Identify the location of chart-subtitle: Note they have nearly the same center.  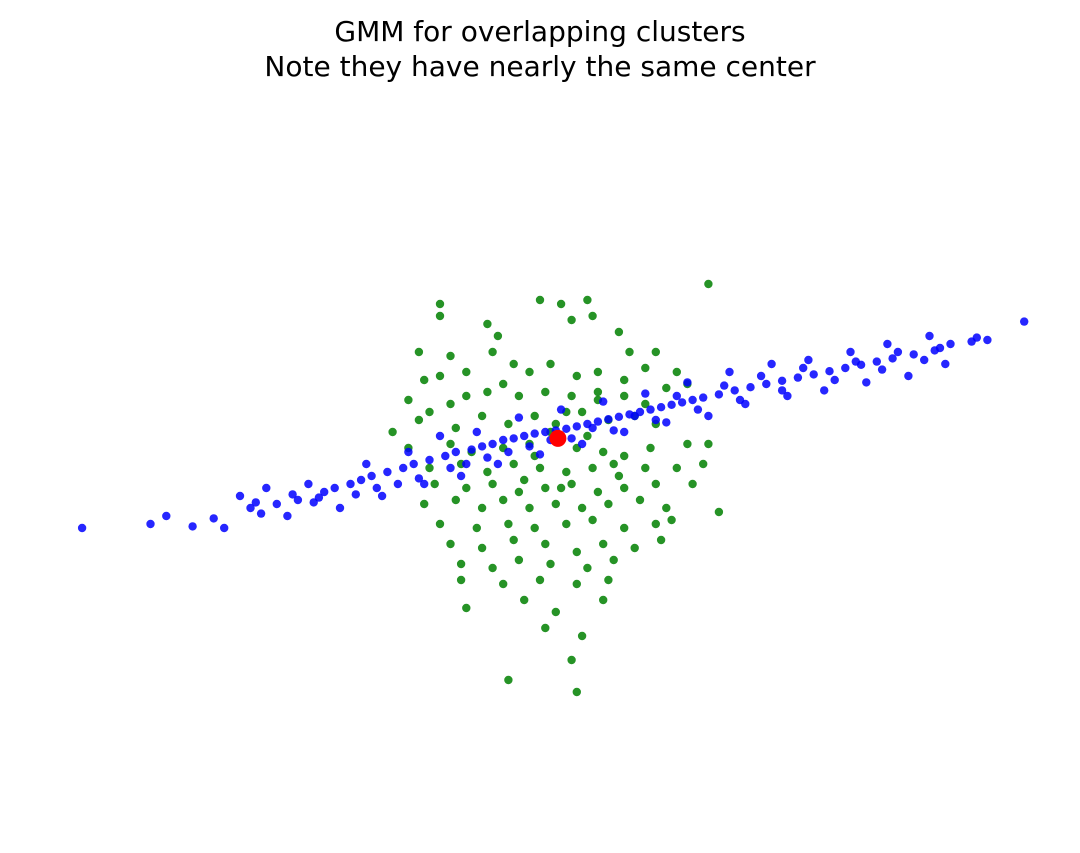
(540, 66).